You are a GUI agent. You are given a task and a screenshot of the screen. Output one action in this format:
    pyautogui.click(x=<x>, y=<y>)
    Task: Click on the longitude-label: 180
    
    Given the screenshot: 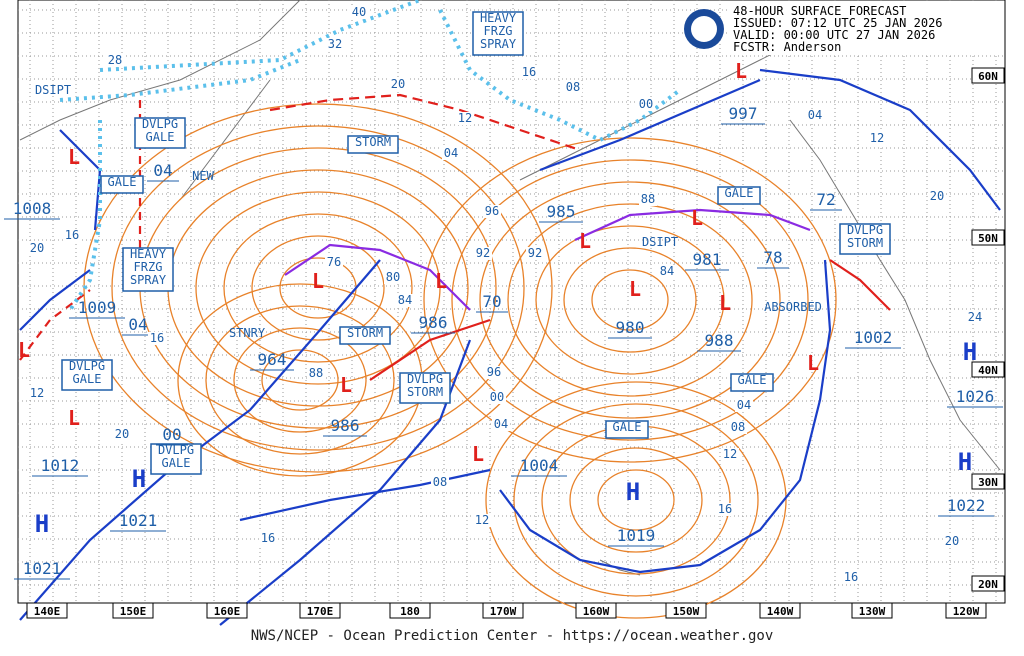 What is the action you would take?
    pyautogui.click(x=410, y=611)
    